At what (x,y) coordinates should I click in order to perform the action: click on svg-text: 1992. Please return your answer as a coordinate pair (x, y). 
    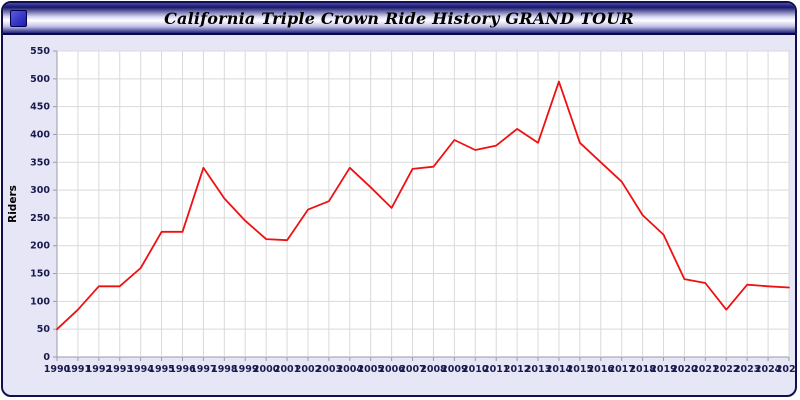
    Looking at the image, I should click on (99, 369).